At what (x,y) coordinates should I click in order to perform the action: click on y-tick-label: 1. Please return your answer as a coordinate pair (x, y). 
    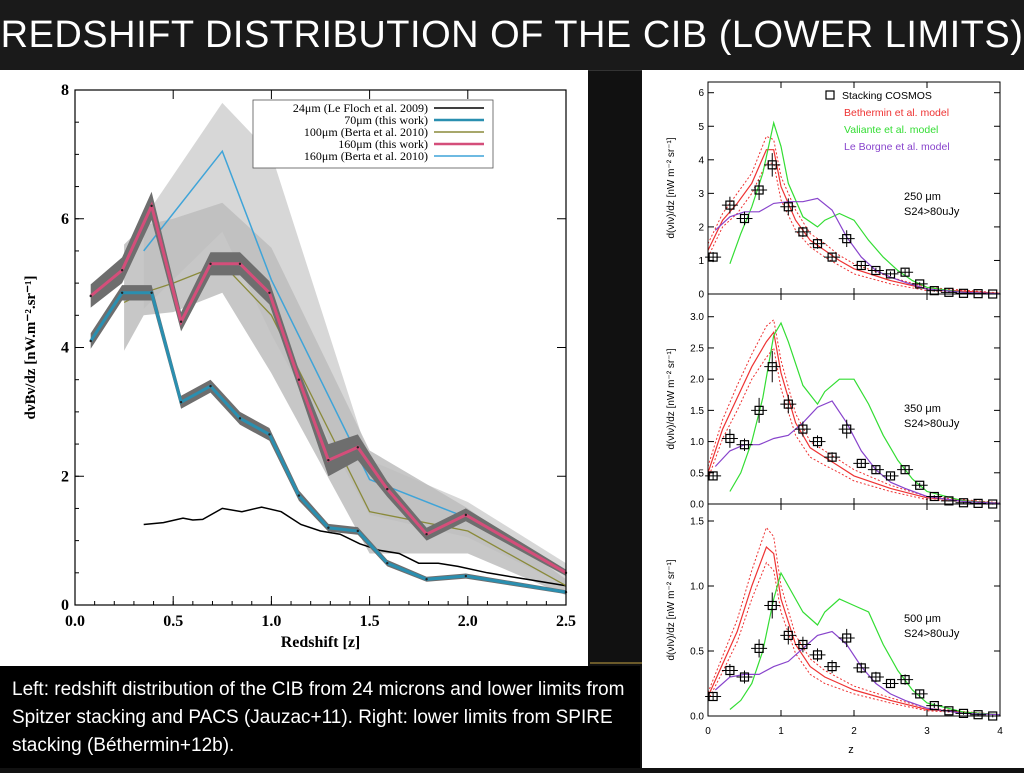
    Looking at the image, I should click on (701, 261).